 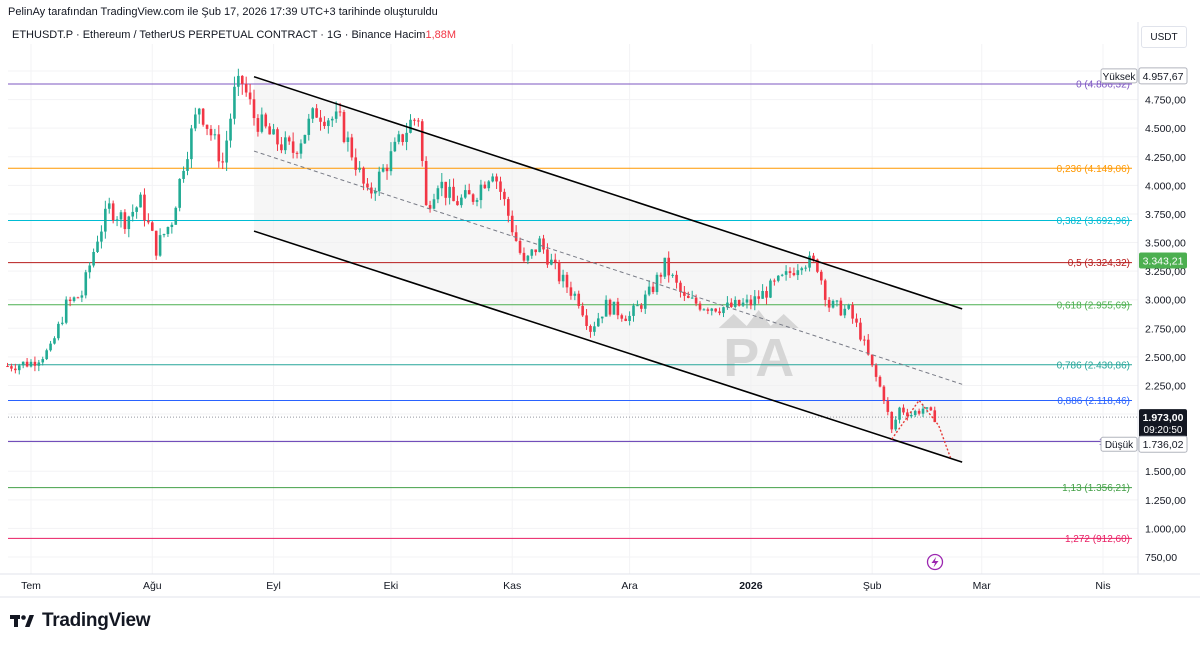 I want to click on watermark-crown, so click(x=758, y=319).